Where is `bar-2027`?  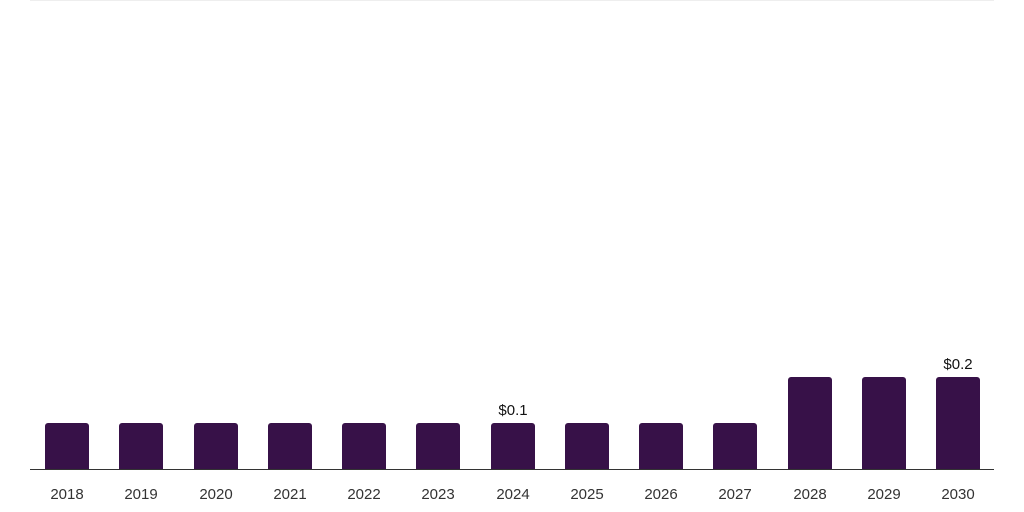
bar-2027 is located at coordinates (735, 446).